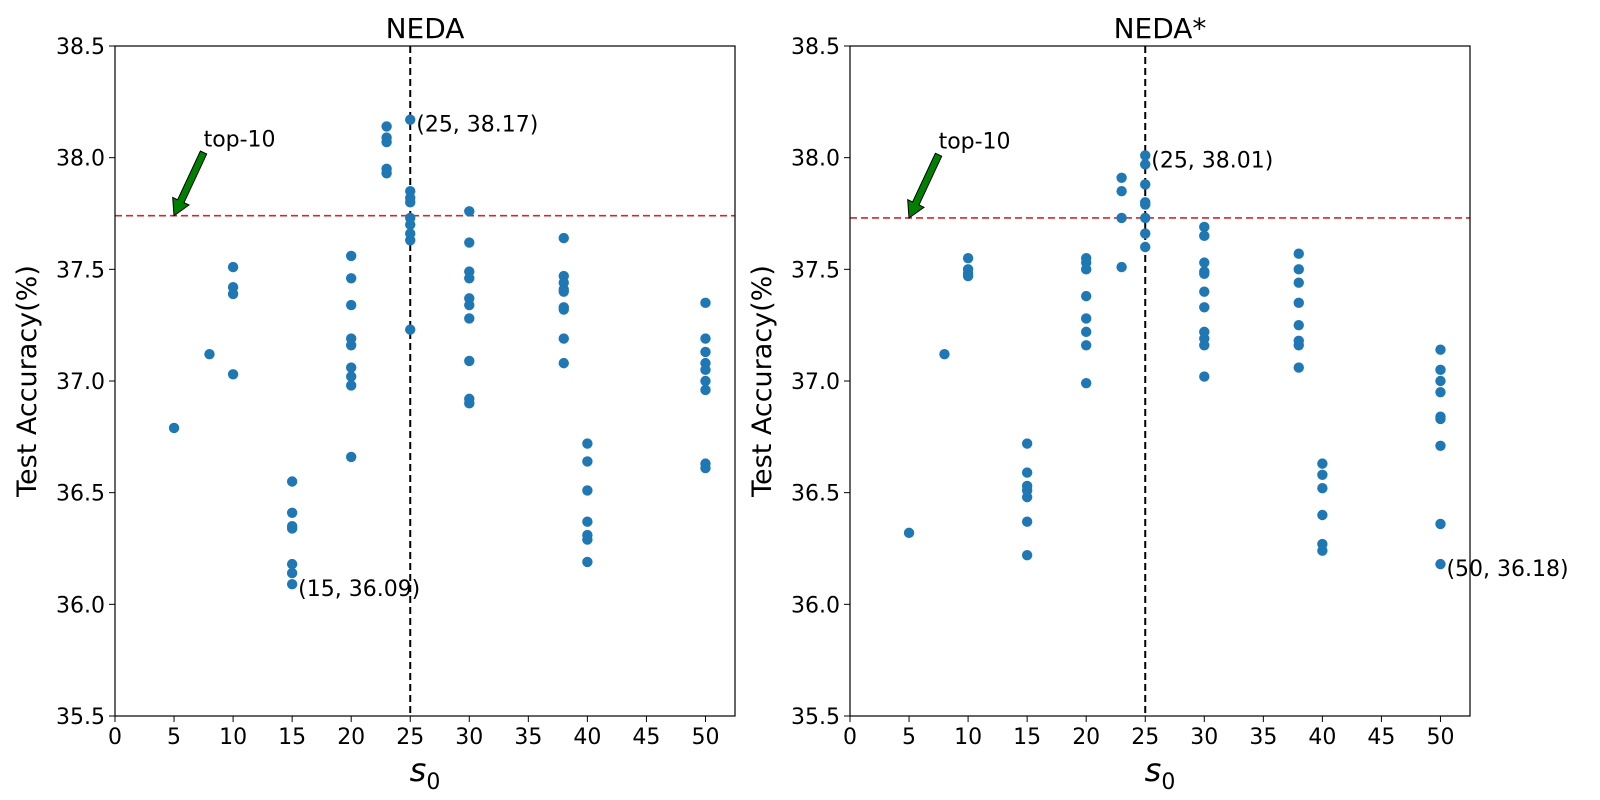 The height and width of the screenshot is (800, 1600). What do you see at coordinates (820, 382) in the screenshot?
I see `y-ticks: 35.5 36.0 36.5 37.0 37.5 38.0 38.5` at bounding box center [820, 382].